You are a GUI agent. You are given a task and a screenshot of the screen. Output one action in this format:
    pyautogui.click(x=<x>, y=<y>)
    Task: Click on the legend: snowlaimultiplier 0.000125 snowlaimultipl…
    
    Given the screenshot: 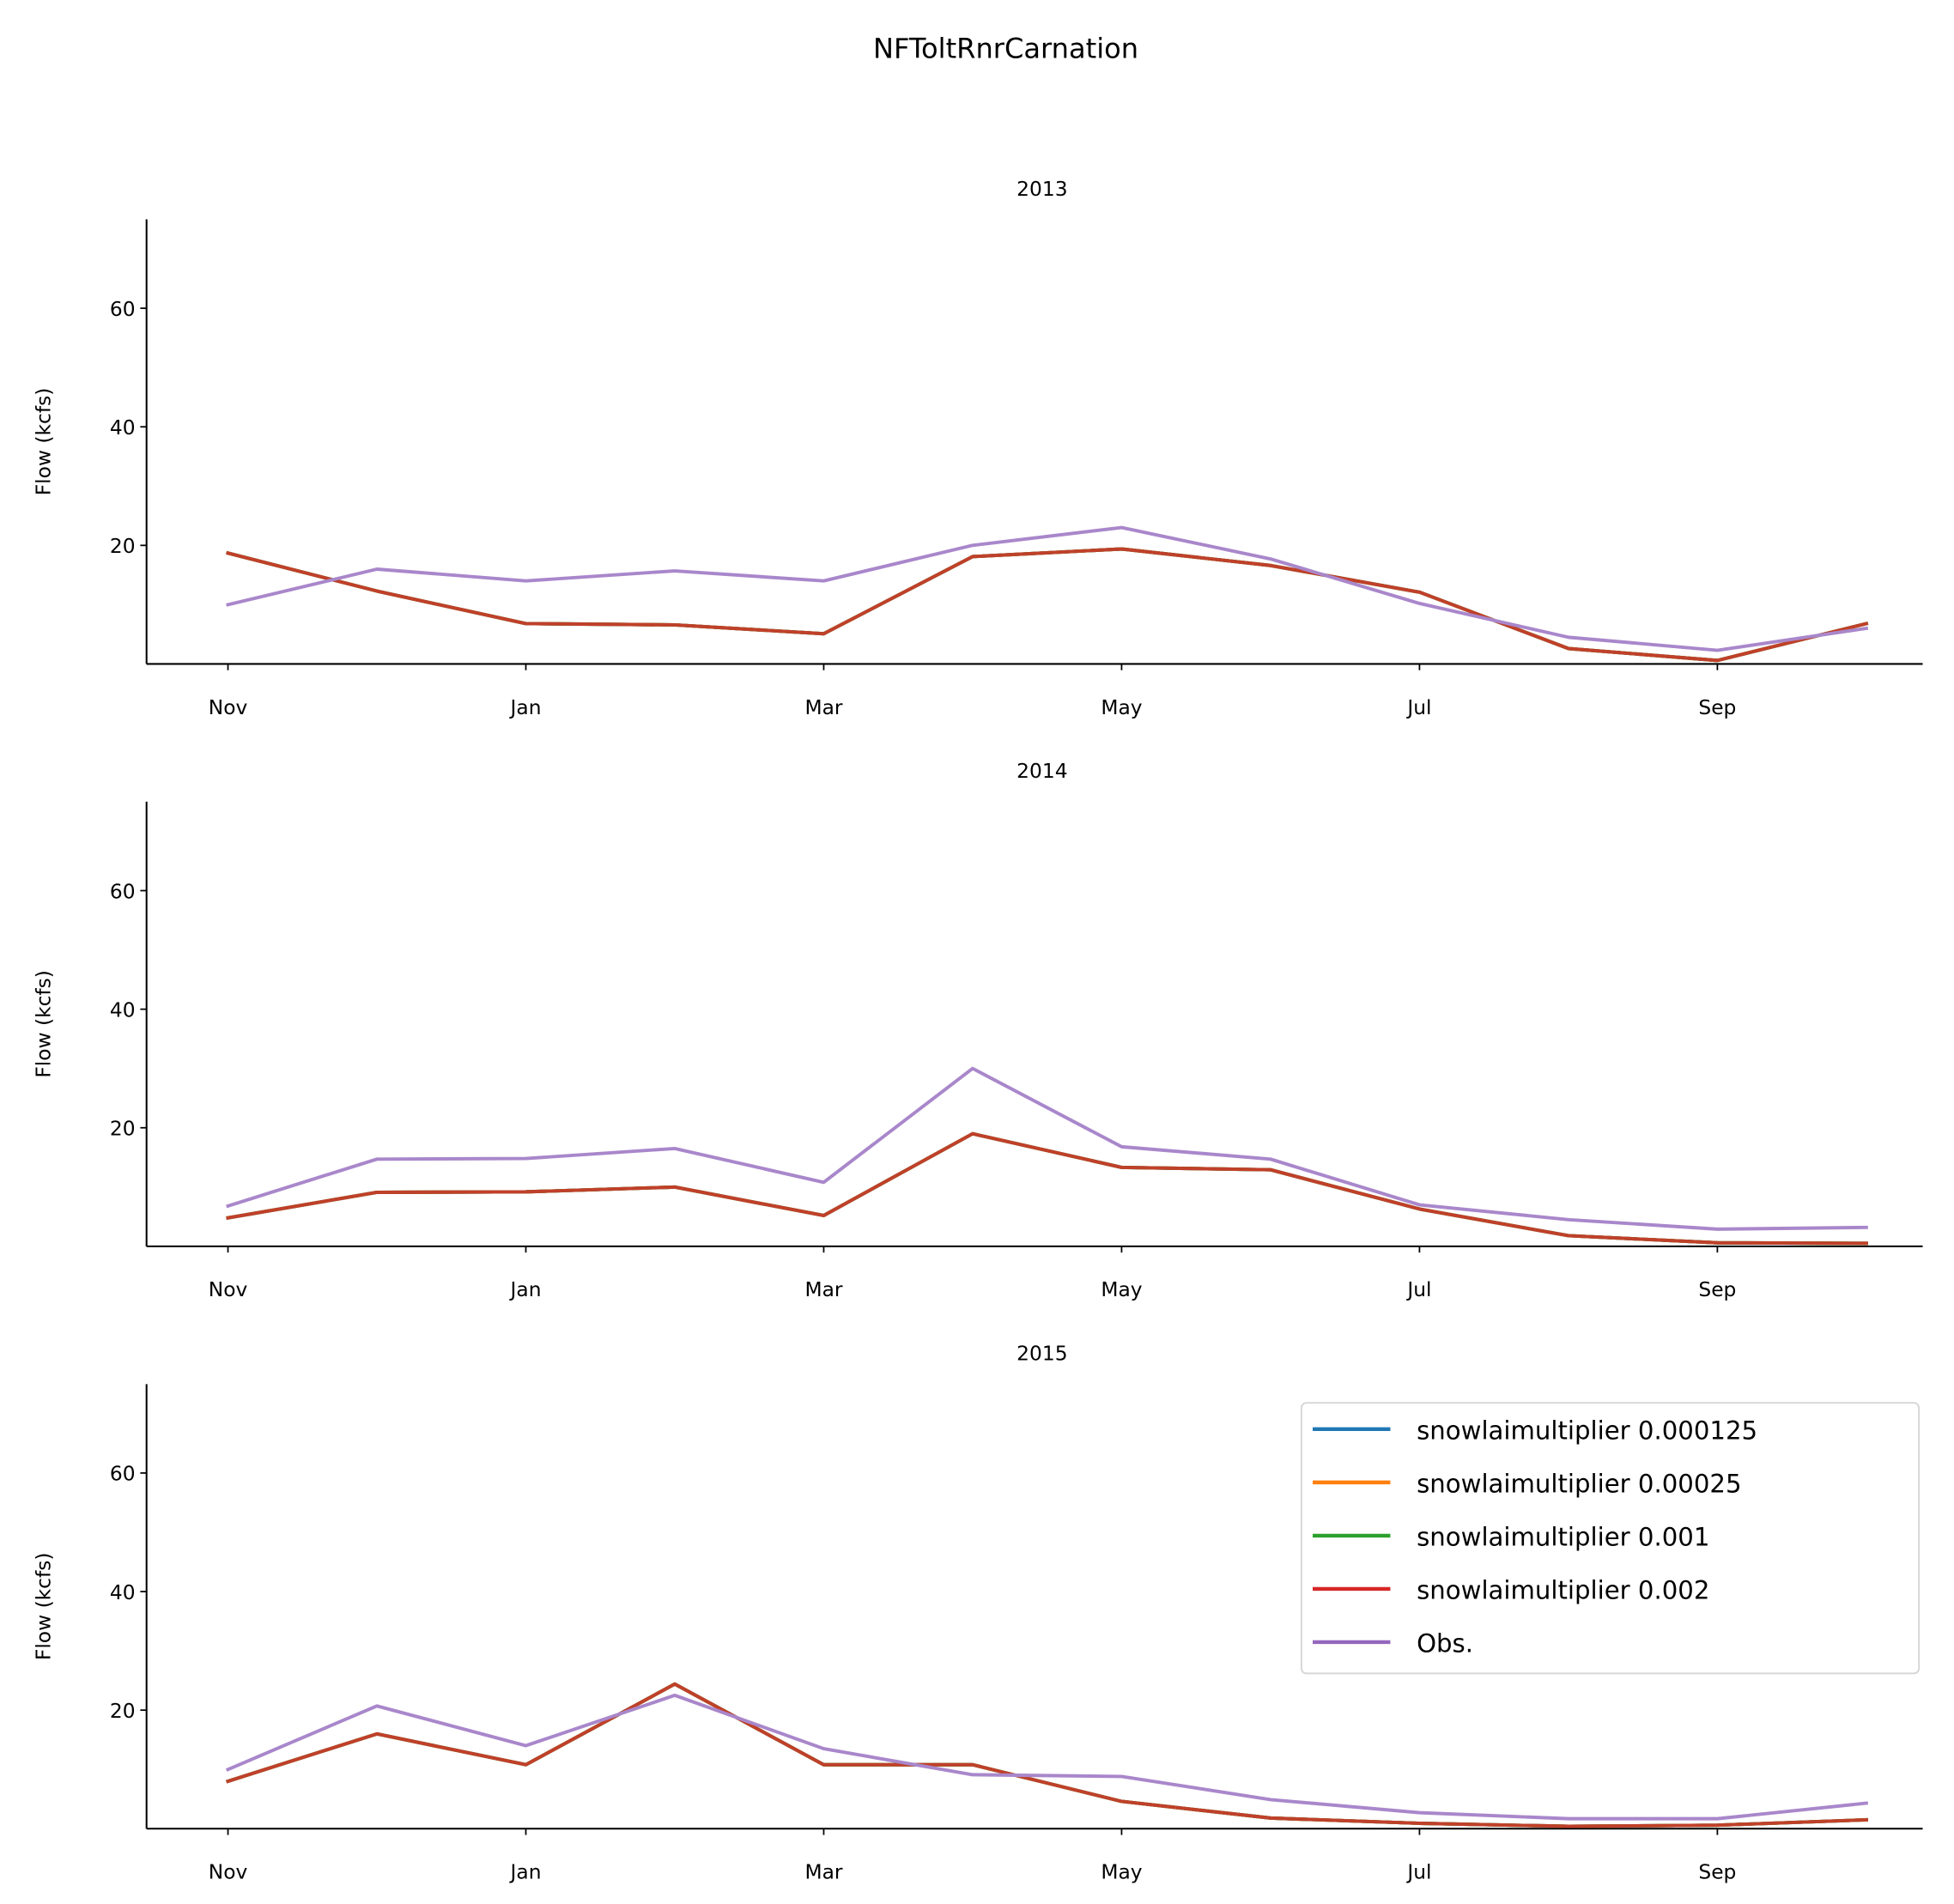 What is the action you would take?
    pyautogui.click(x=1610, y=1539)
    